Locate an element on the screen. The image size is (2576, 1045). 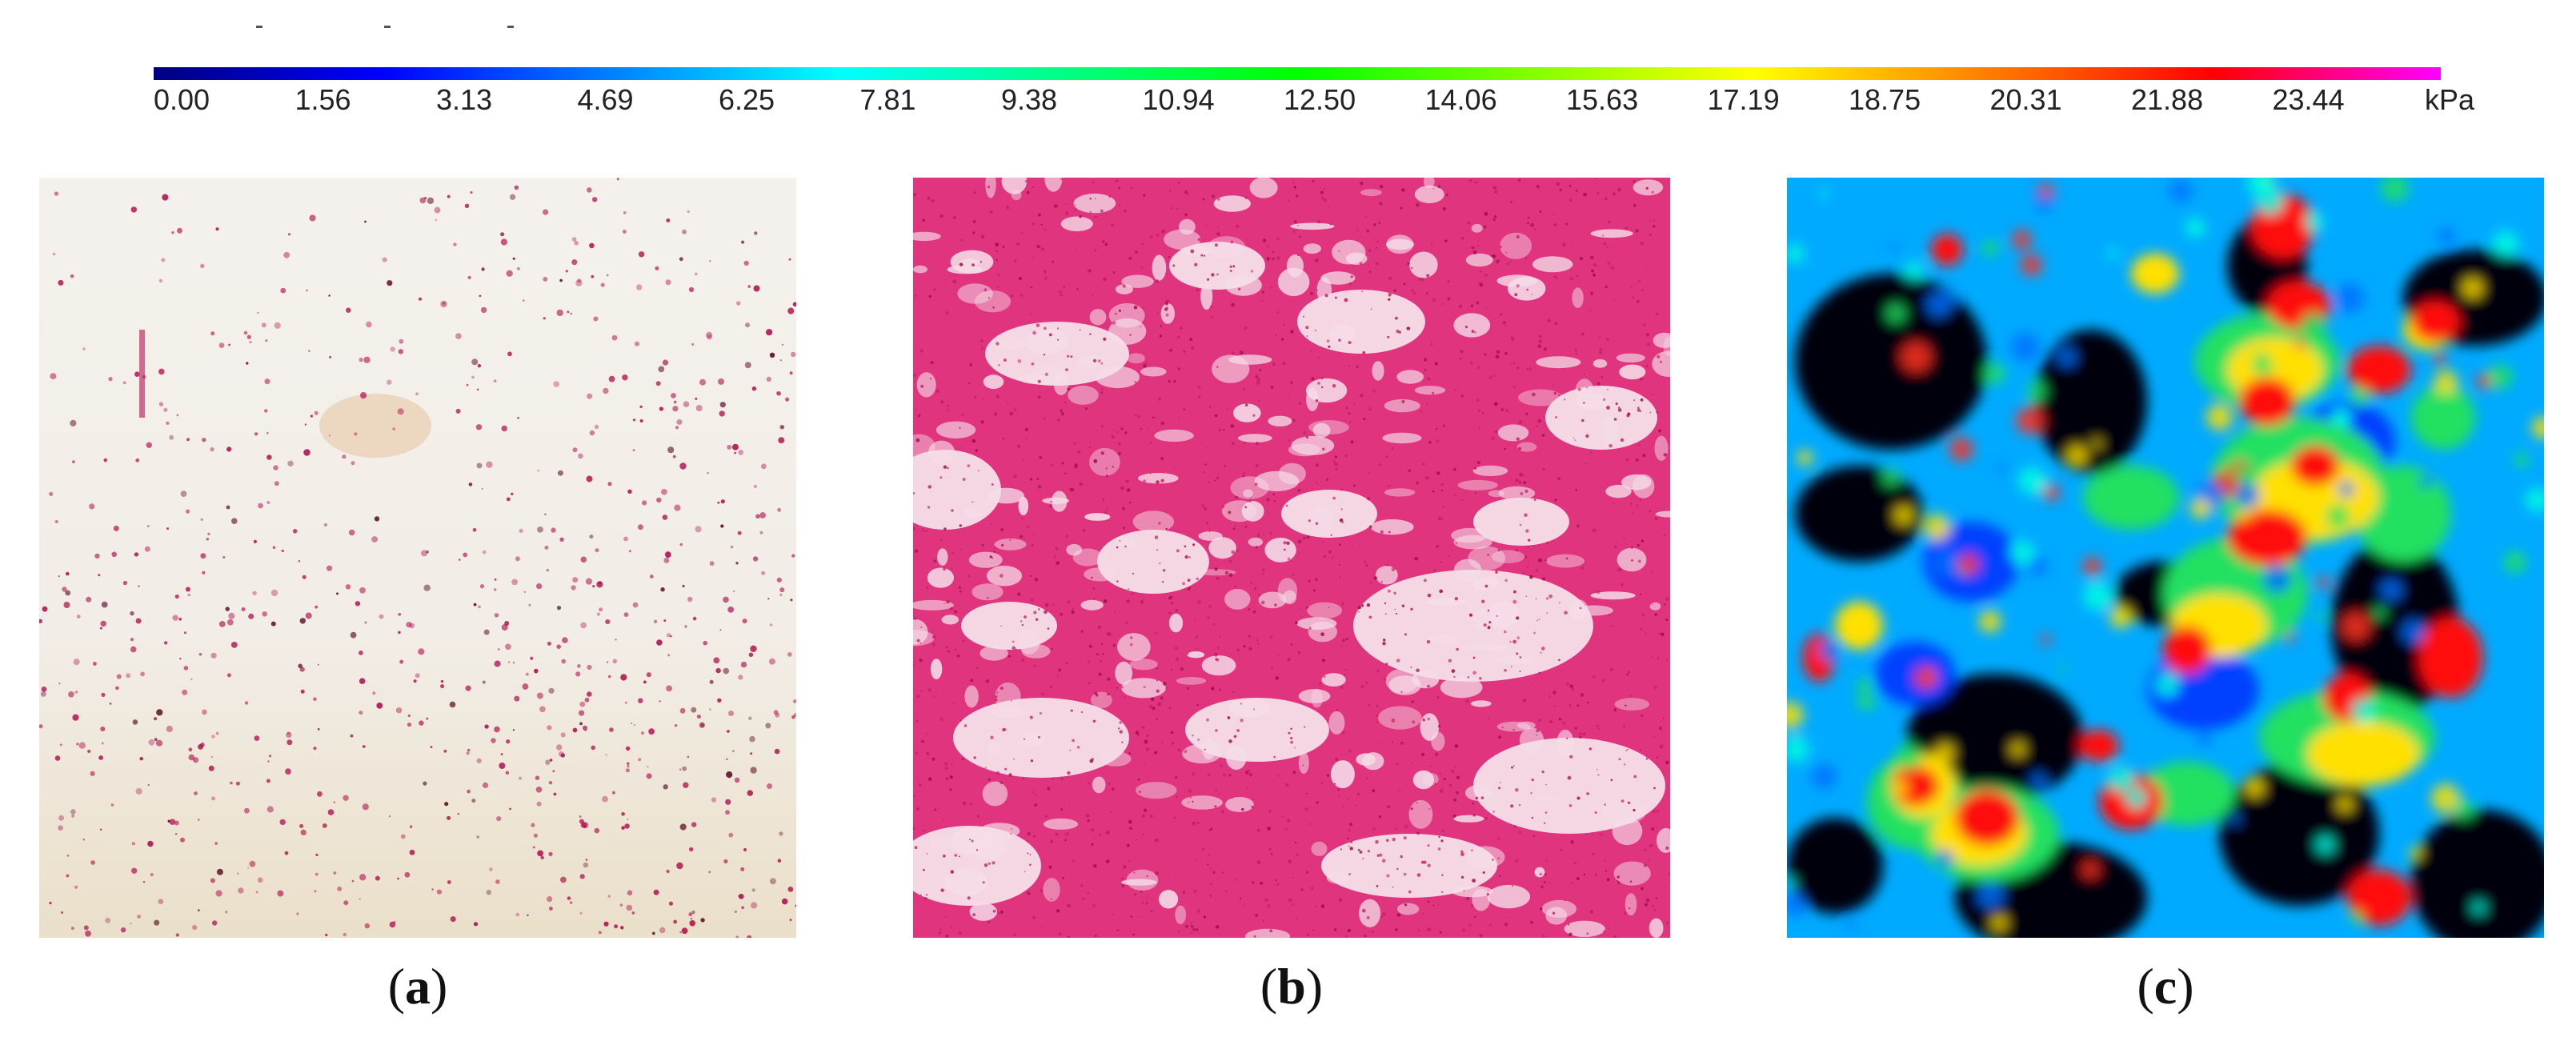
caption-c-letter: c is located at coordinates (2165, 986).